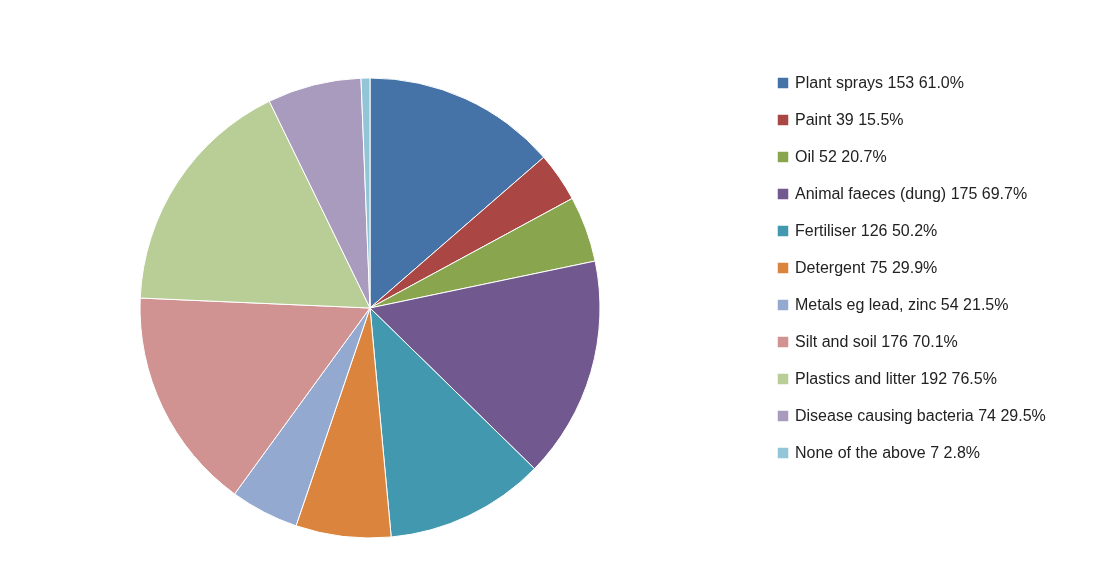 The height and width of the screenshot is (577, 1117). Describe the element at coordinates (896, 378) in the screenshot. I see `legend-label: Plastics and litter 192 76.5%` at that location.